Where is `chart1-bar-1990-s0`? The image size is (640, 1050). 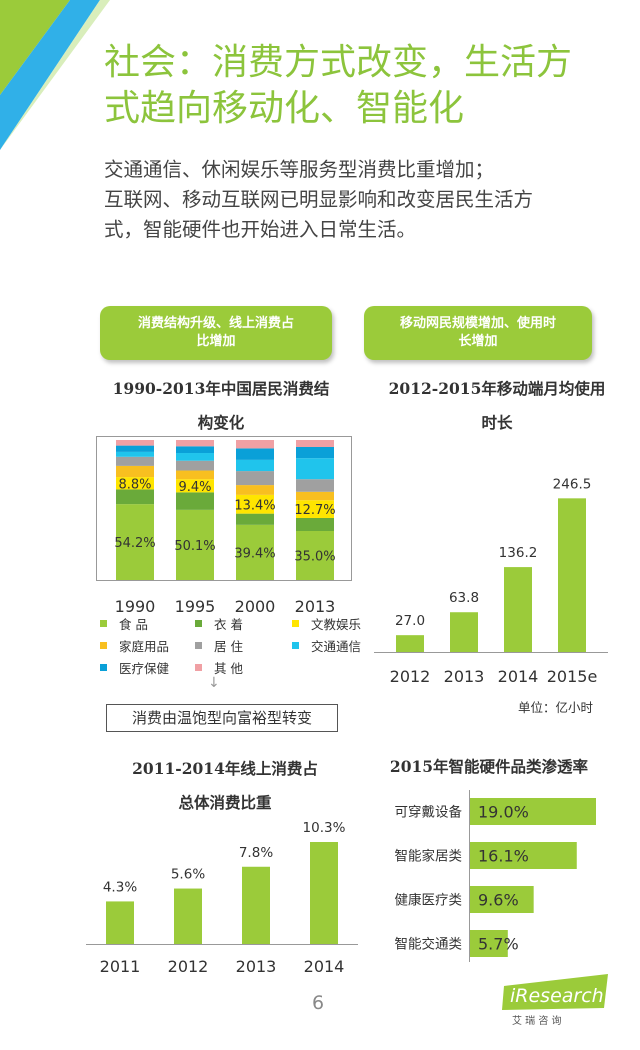
chart1-bar-1990-s0 is located at coordinates (135, 542).